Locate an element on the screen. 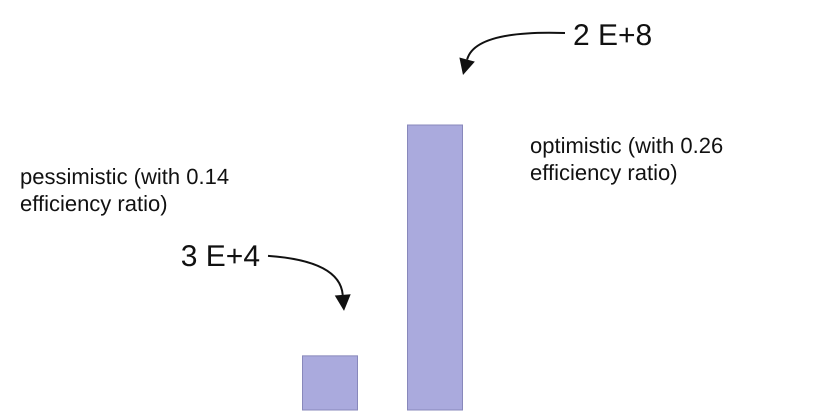  text: pessimistic (with 0.14 efficiency ratio) is located at coordinates (125, 190).